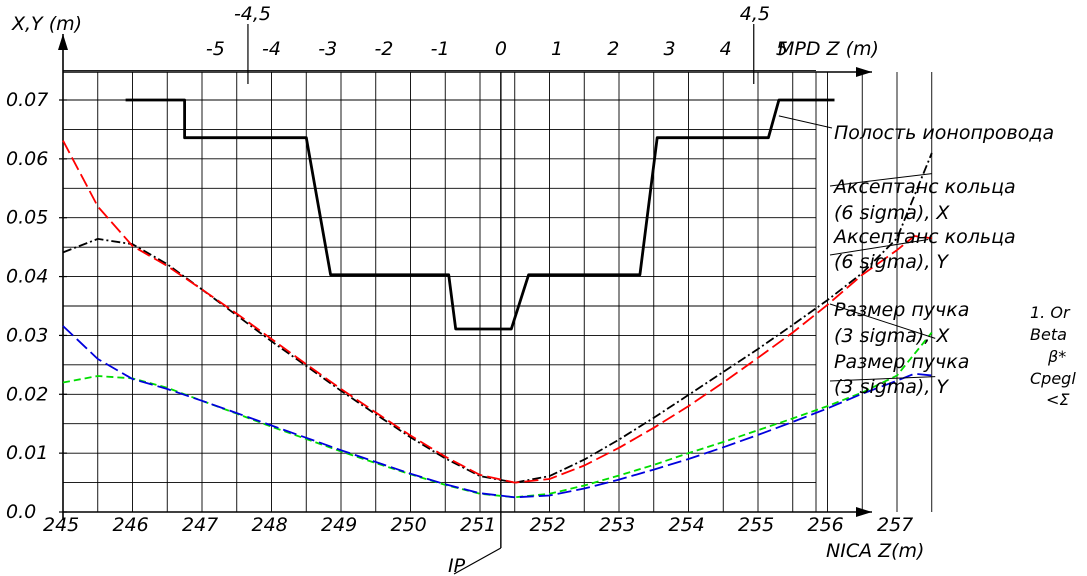  What do you see at coordinates (1050, 312) in the screenshot?
I see `note-line-1: 1. Or` at bounding box center [1050, 312].